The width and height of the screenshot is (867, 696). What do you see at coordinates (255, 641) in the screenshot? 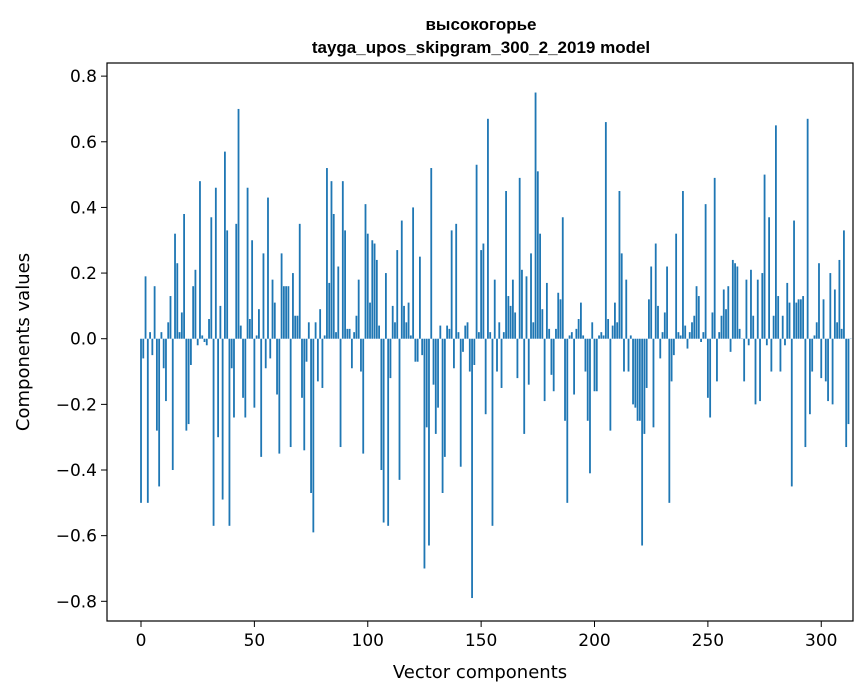
I see `x-tick-label: 50` at bounding box center [255, 641].